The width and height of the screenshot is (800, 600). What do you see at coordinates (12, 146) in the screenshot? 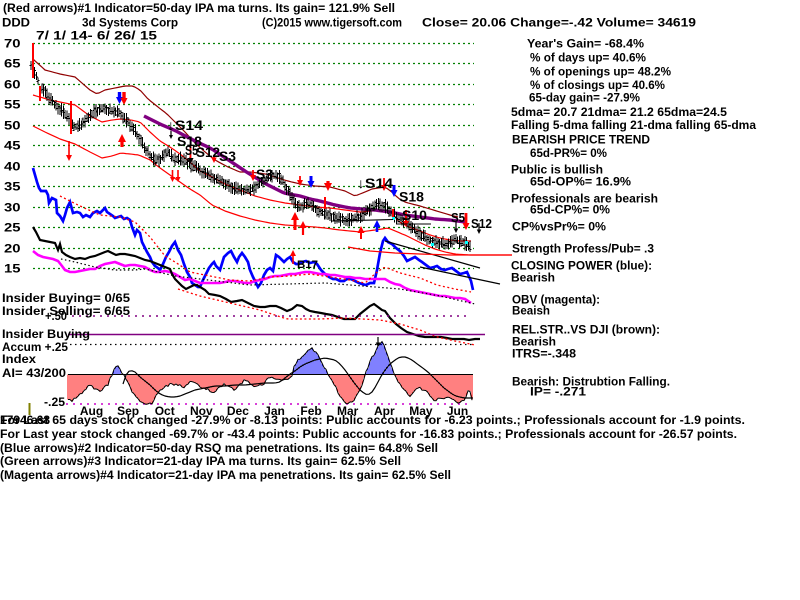
I see `svg-text: 45` at bounding box center [12, 146].